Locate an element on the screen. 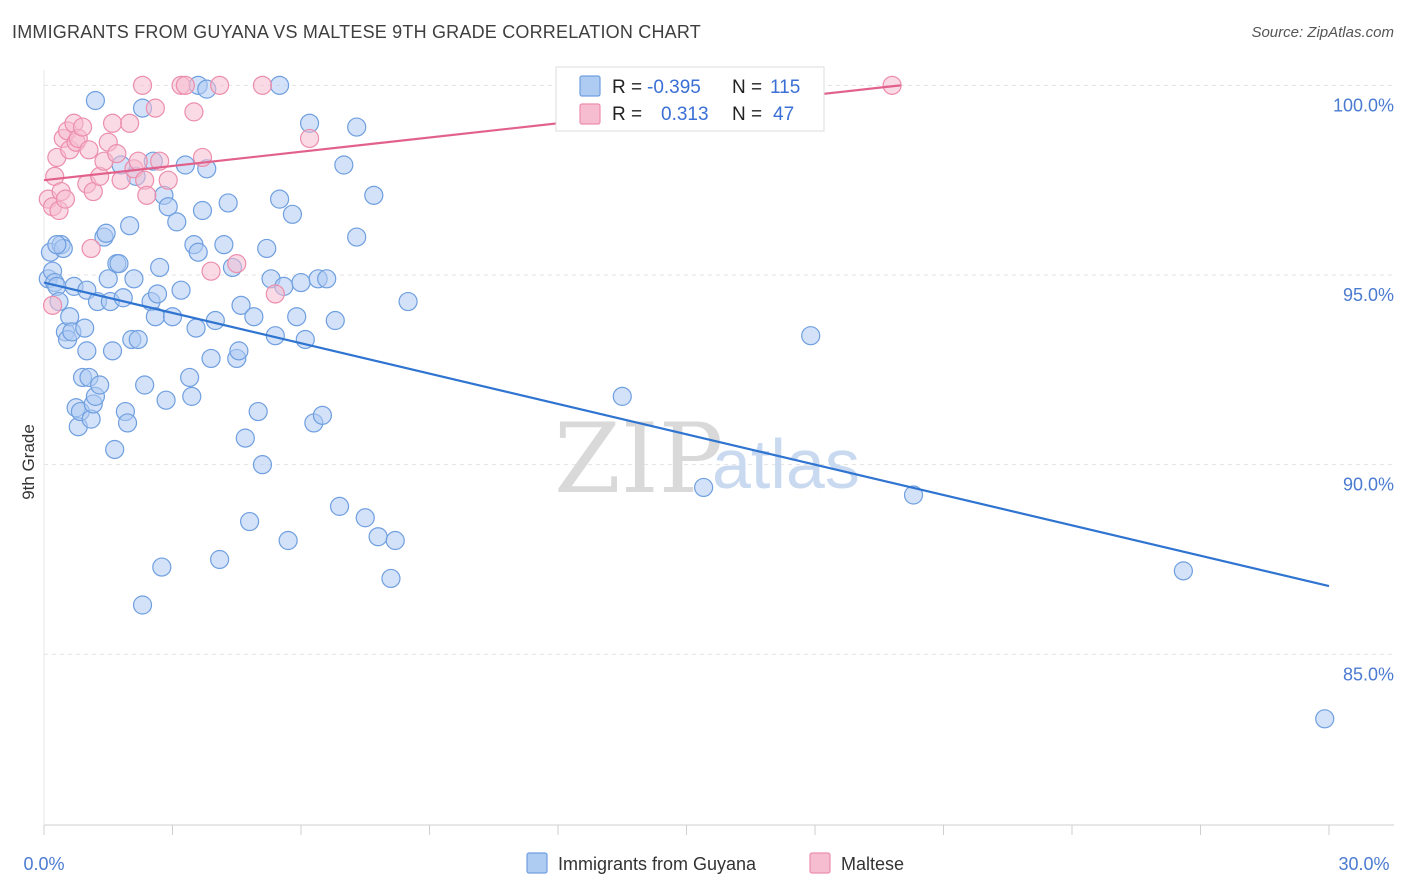  legend-box is located at coordinates (690, 99).